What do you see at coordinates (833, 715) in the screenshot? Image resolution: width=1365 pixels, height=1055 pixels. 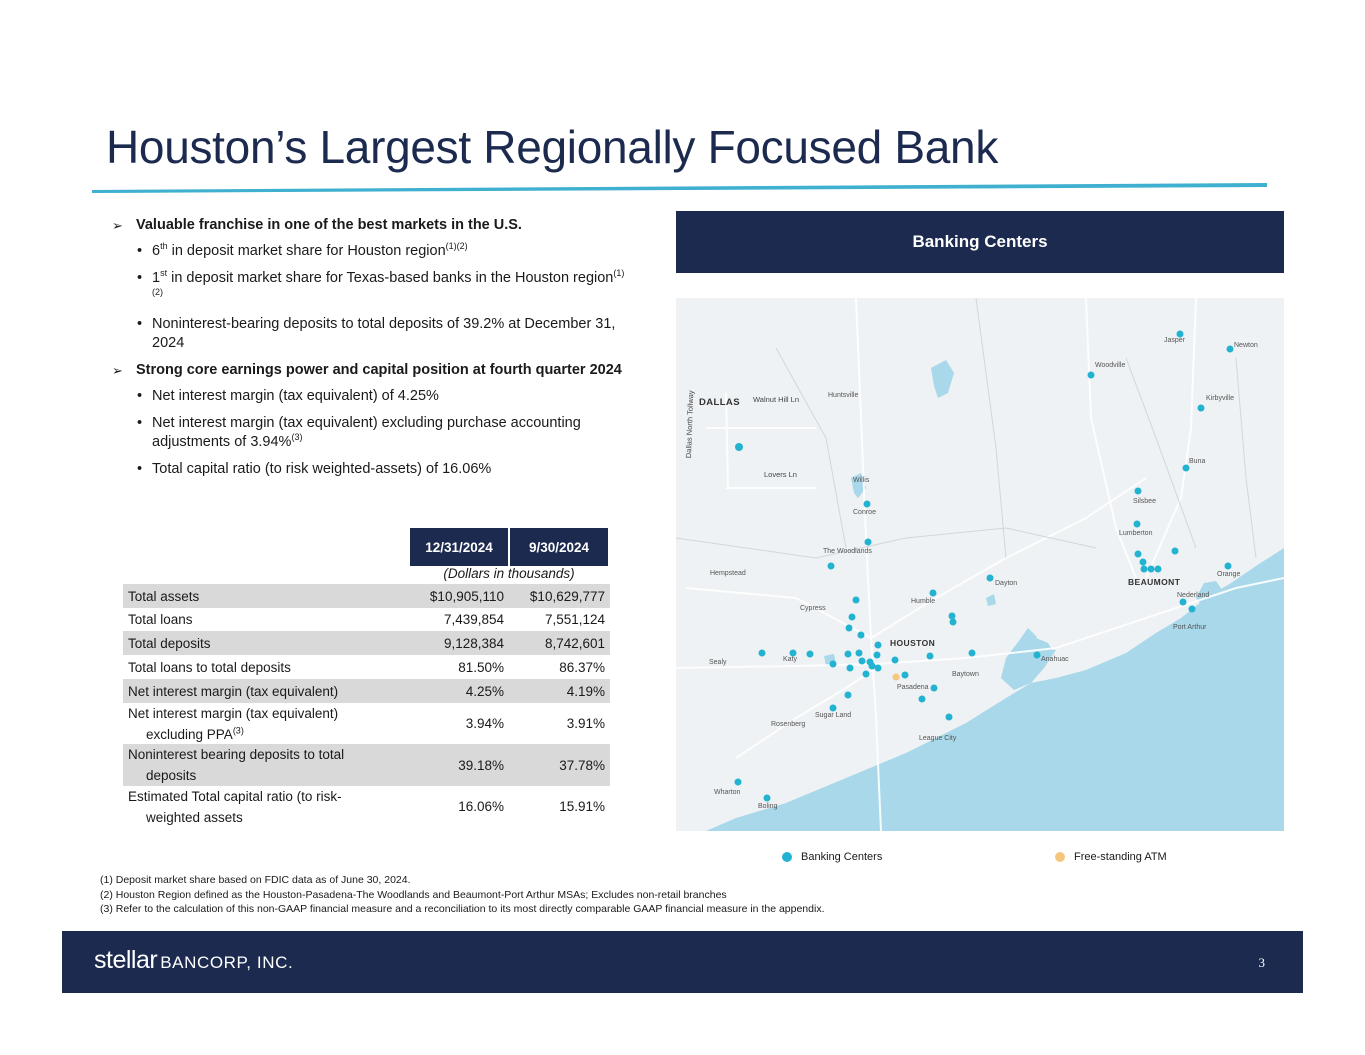 I see `map-label: Sugar Land` at bounding box center [833, 715].